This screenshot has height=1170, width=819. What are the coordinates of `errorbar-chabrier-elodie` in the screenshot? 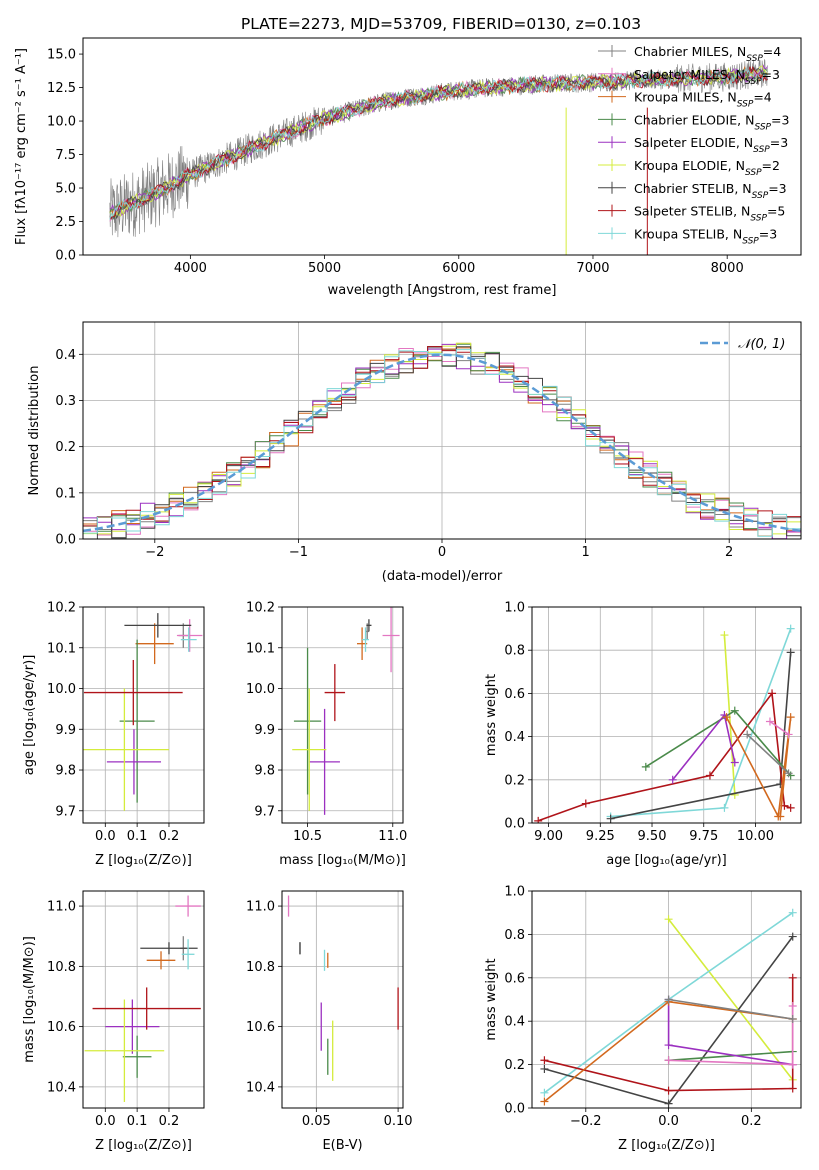 It's located at (137, 1056).